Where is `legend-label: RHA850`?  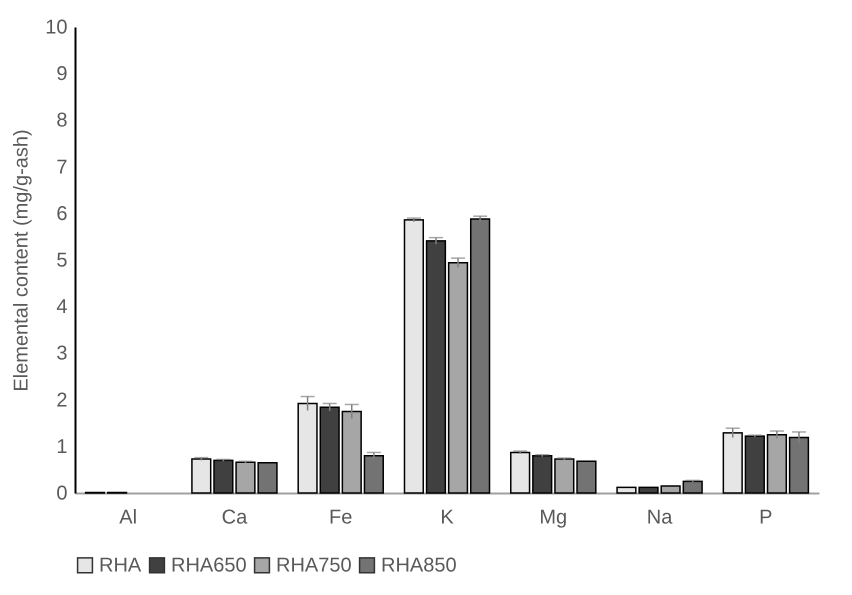
legend-label: RHA850 is located at coordinates (419, 565).